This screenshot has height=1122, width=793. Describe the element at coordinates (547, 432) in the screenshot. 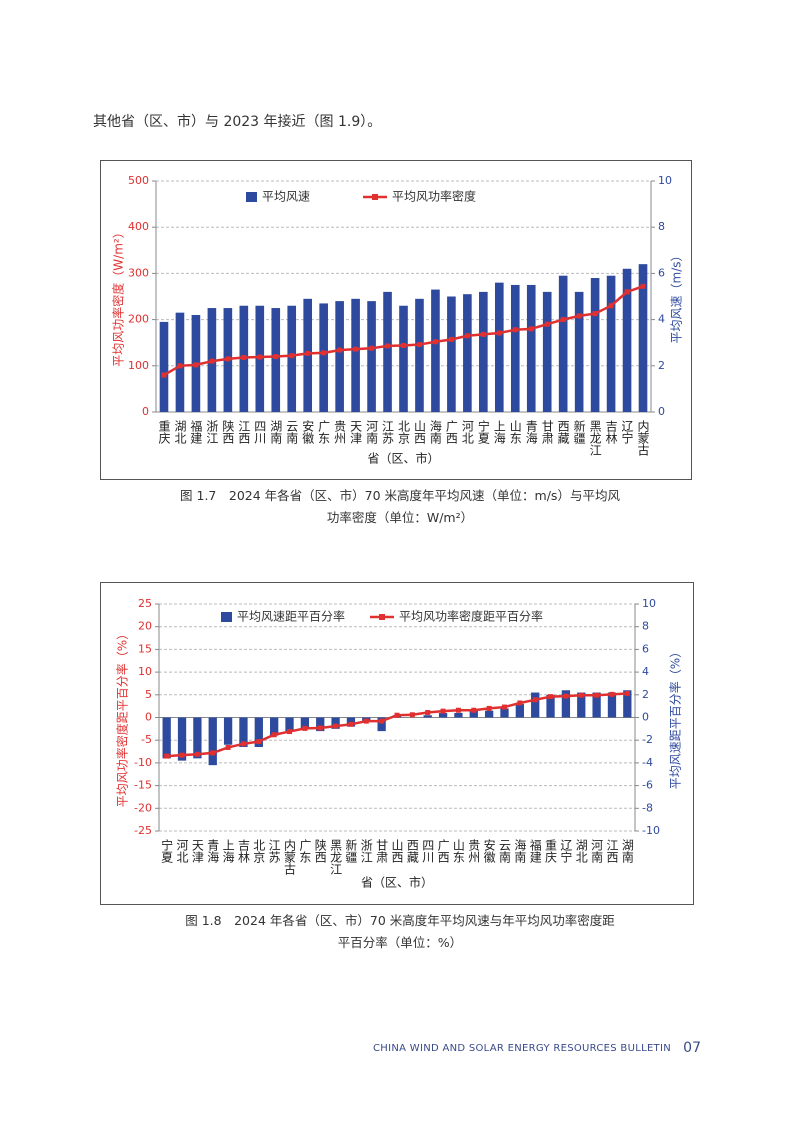

I see `x-tick-label: 甘肃` at that location.